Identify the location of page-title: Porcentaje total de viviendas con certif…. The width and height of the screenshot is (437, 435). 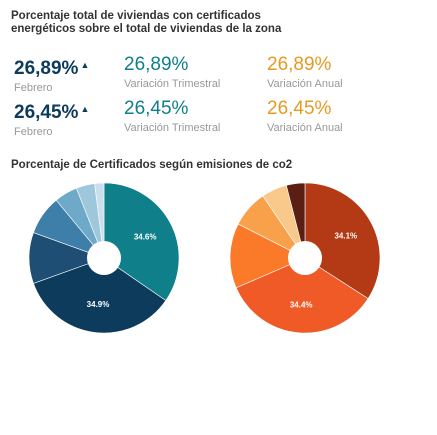
(146, 22).